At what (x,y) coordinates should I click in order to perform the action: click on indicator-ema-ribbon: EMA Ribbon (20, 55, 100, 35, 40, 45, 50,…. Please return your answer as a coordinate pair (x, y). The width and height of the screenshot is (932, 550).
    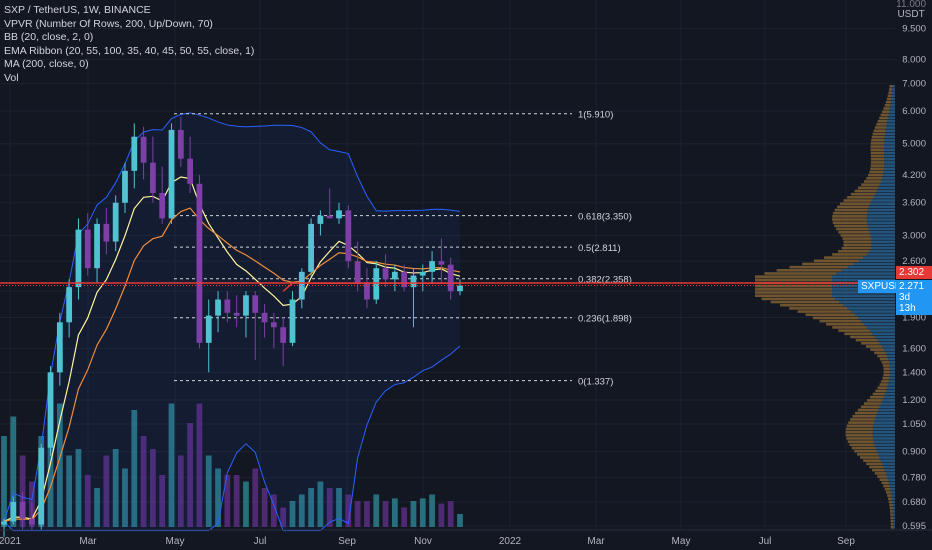
    Looking at the image, I should click on (129, 50).